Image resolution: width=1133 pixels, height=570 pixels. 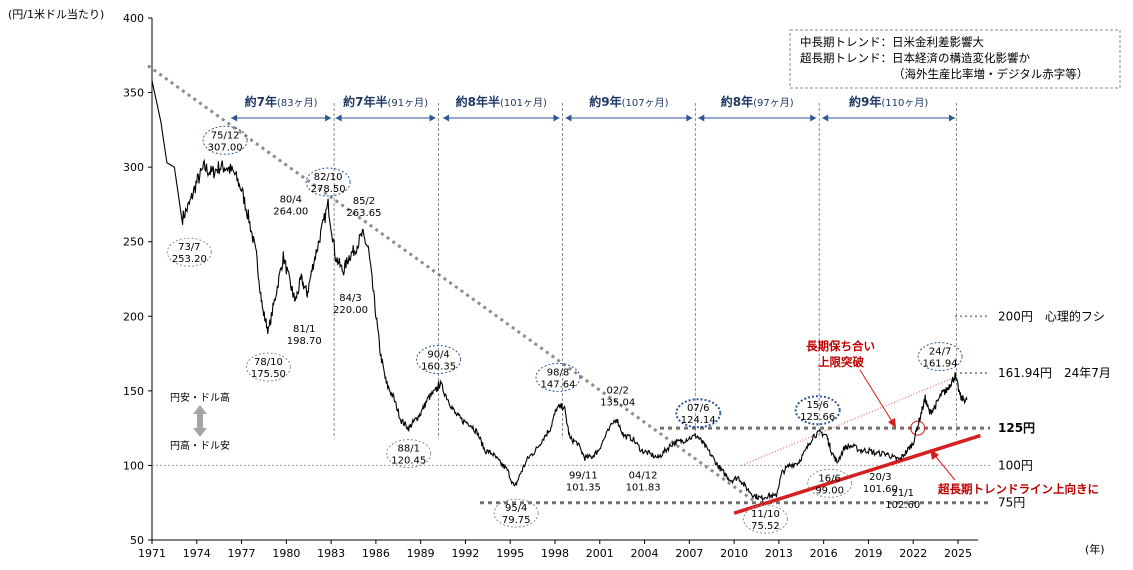 I want to click on cycle-months: (101ヶ月), so click(x=523, y=103).